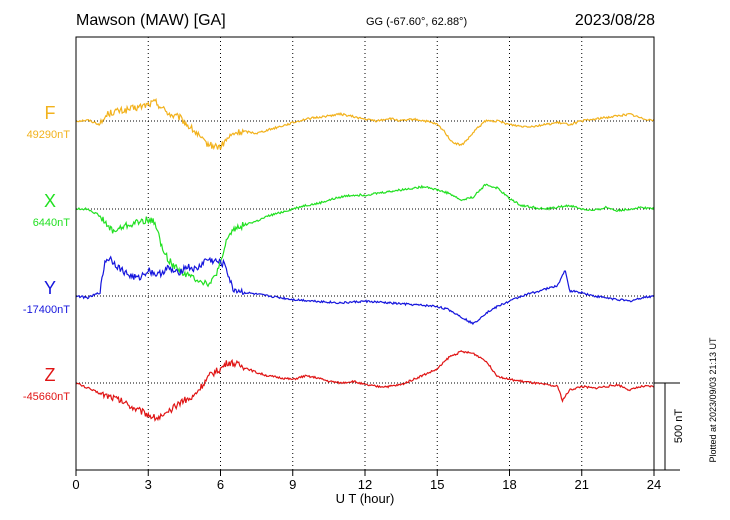 The width and height of the screenshot is (730, 520). What do you see at coordinates (679, 426) in the screenshot?
I see `scale-bar-label: 500 nT` at bounding box center [679, 426].